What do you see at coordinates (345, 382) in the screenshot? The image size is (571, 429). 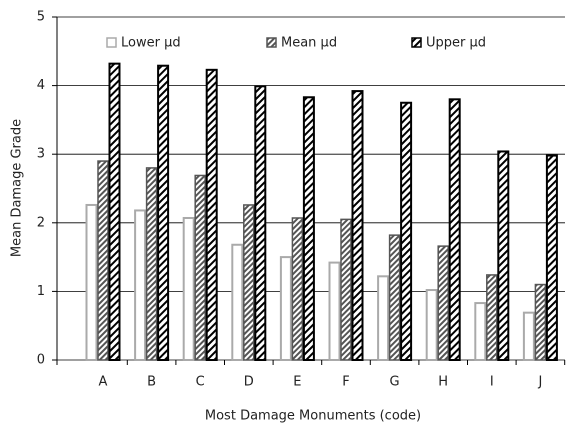 I see `x-tick-label: F` at bounding box center [345, 382].